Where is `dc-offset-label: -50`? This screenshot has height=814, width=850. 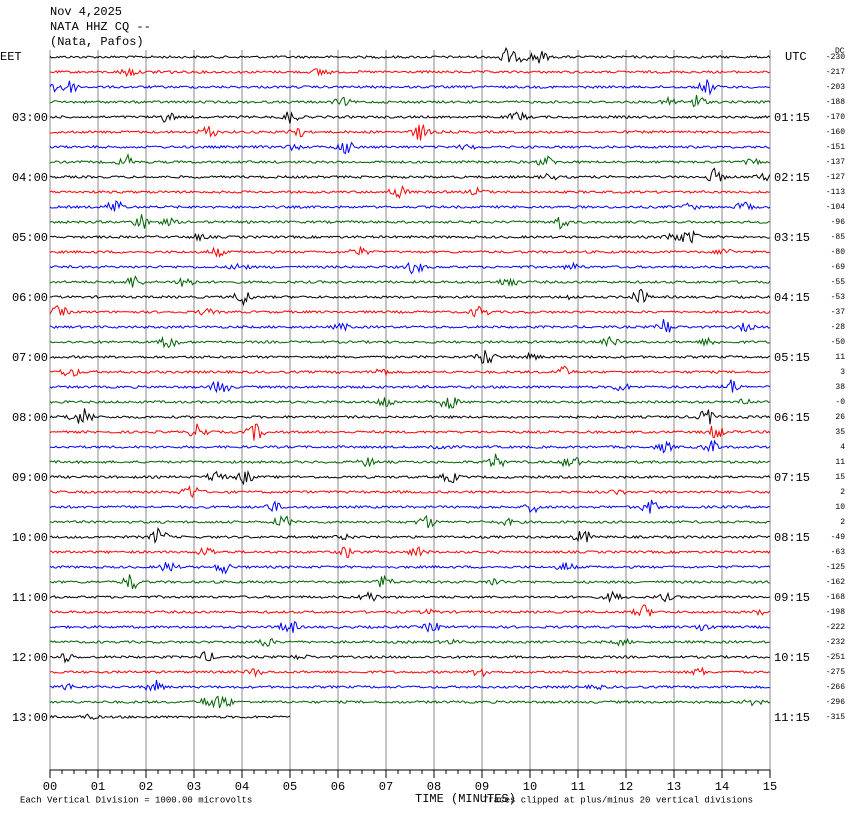 dc-offset-label: -50 is located at coordinates (838, 342).